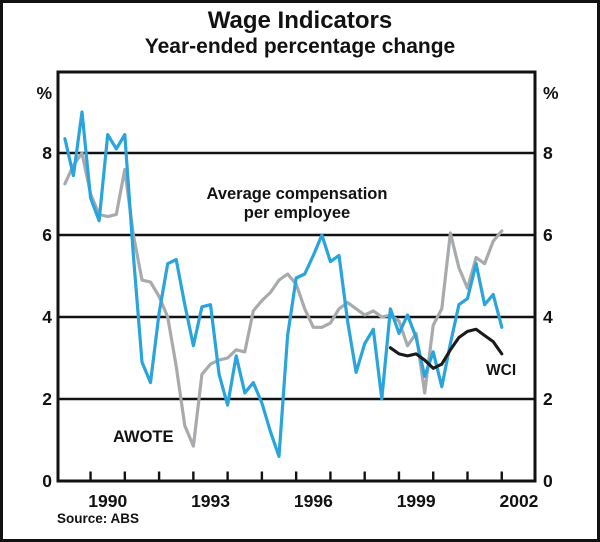 The height and width of the screenshot is (542, 600). I want to click on y-tick-label-right-4: 4, so click(548, 317).